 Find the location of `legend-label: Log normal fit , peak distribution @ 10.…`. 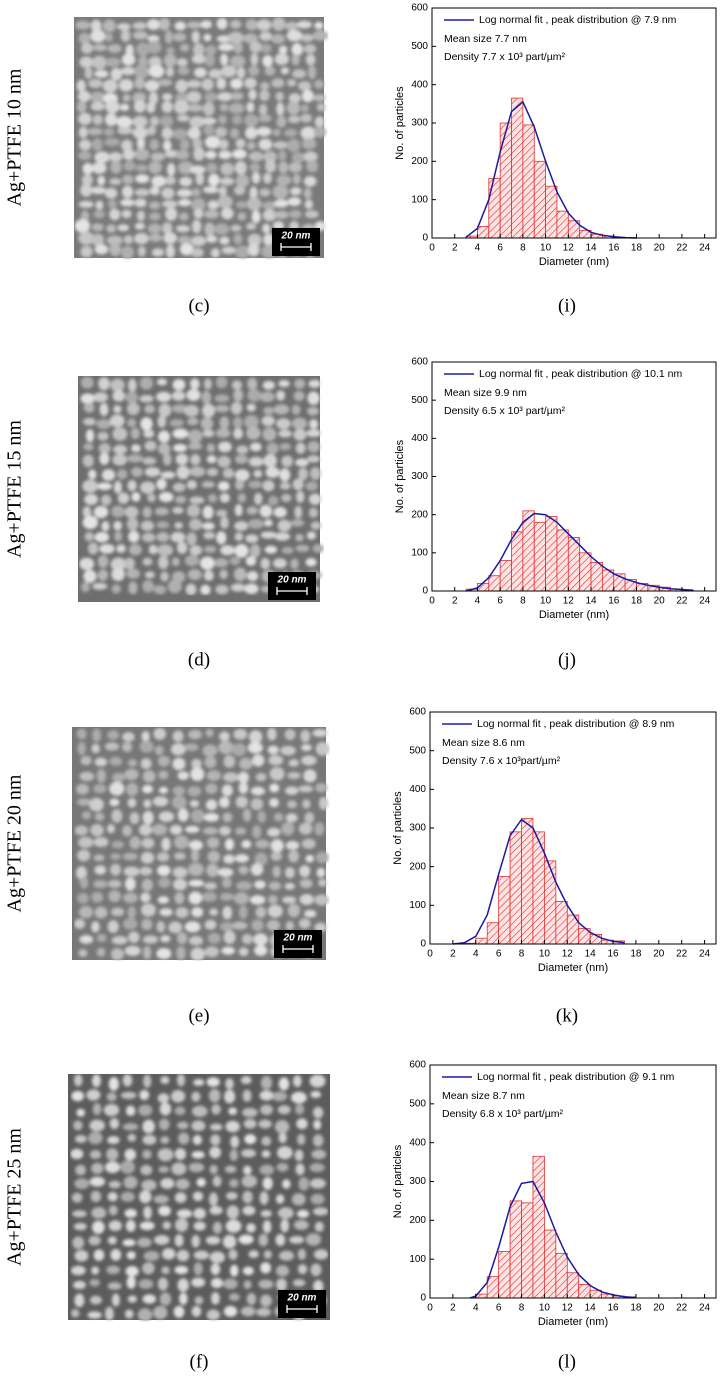

legend-label: Log normal fit , peak distribution @ 10.… is located at coordinates (581, 374).